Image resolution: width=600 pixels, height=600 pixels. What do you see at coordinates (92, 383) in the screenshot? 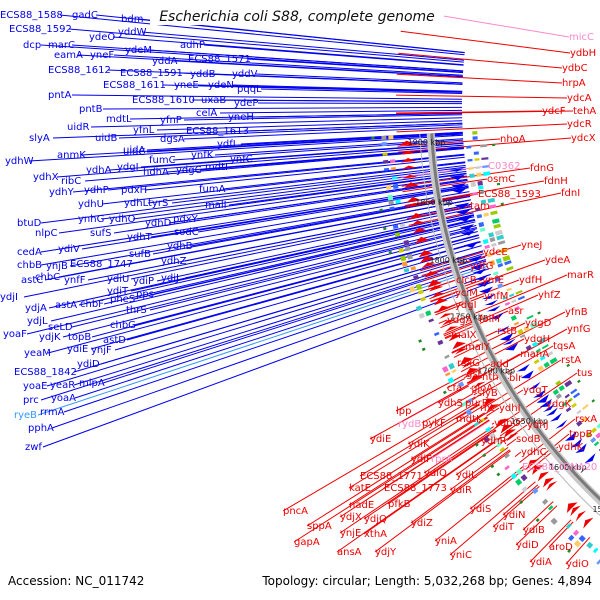
I see `gene-label-forward: mipA` at bounding box center [92, 383].